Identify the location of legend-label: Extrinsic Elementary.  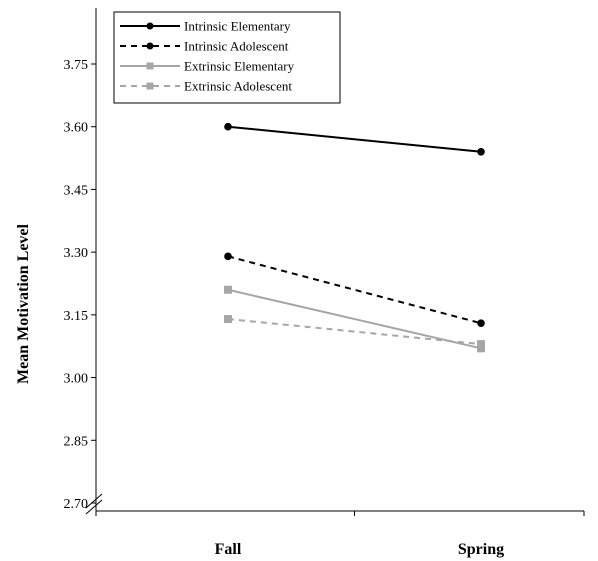
(239, 66).